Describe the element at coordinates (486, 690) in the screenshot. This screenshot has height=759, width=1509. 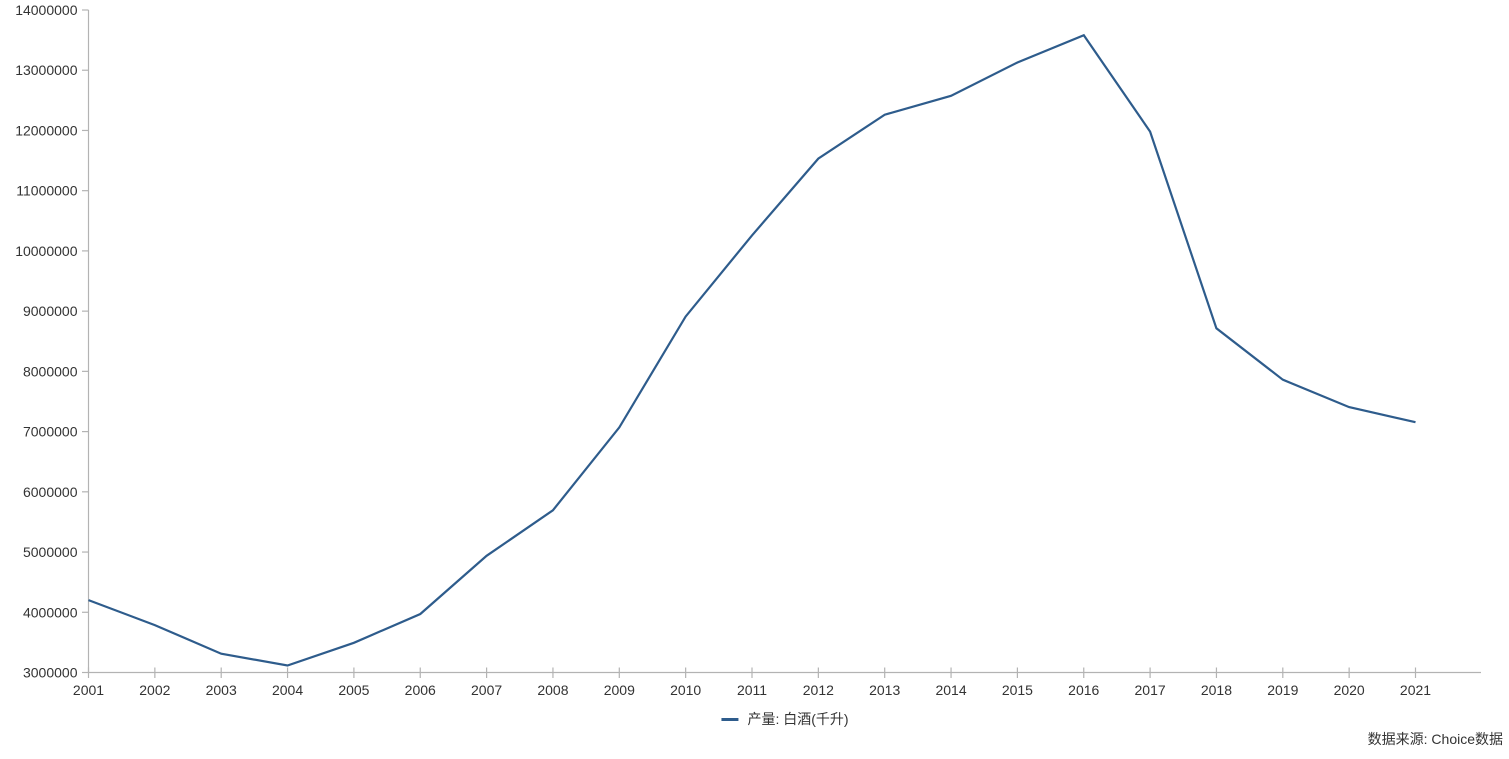
I see `x-axis-tick-label: 2007` at that location.